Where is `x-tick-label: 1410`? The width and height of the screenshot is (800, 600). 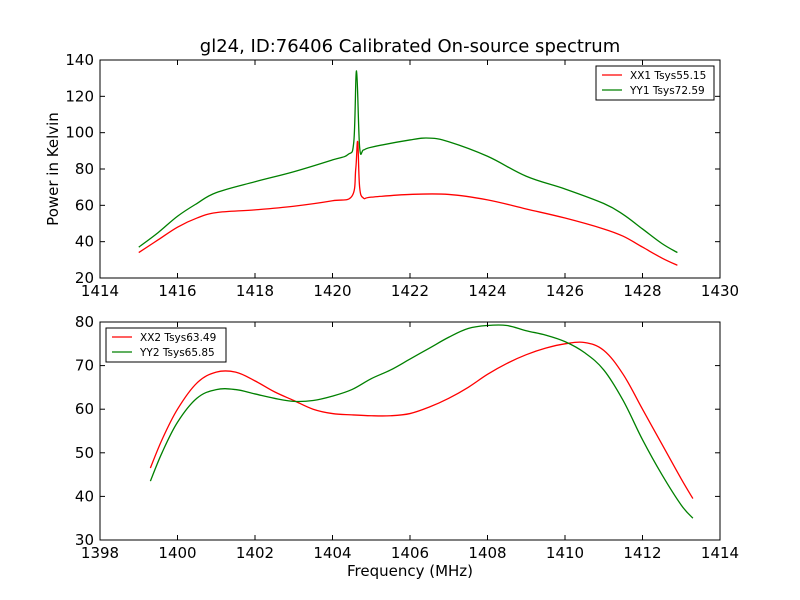 x-tick-label: 1410 is located at coordinates (565, 553).